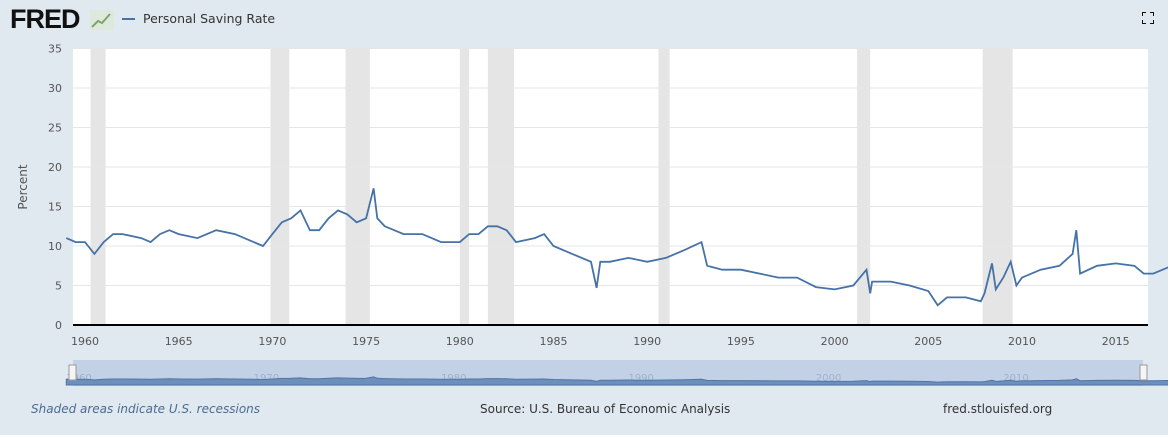 This screenshot has height=435, width=1168. What do you see at coordinates (55, 167) in the screenshot?
I see `y-tick-label: 20` at bounding box center [55, 167].